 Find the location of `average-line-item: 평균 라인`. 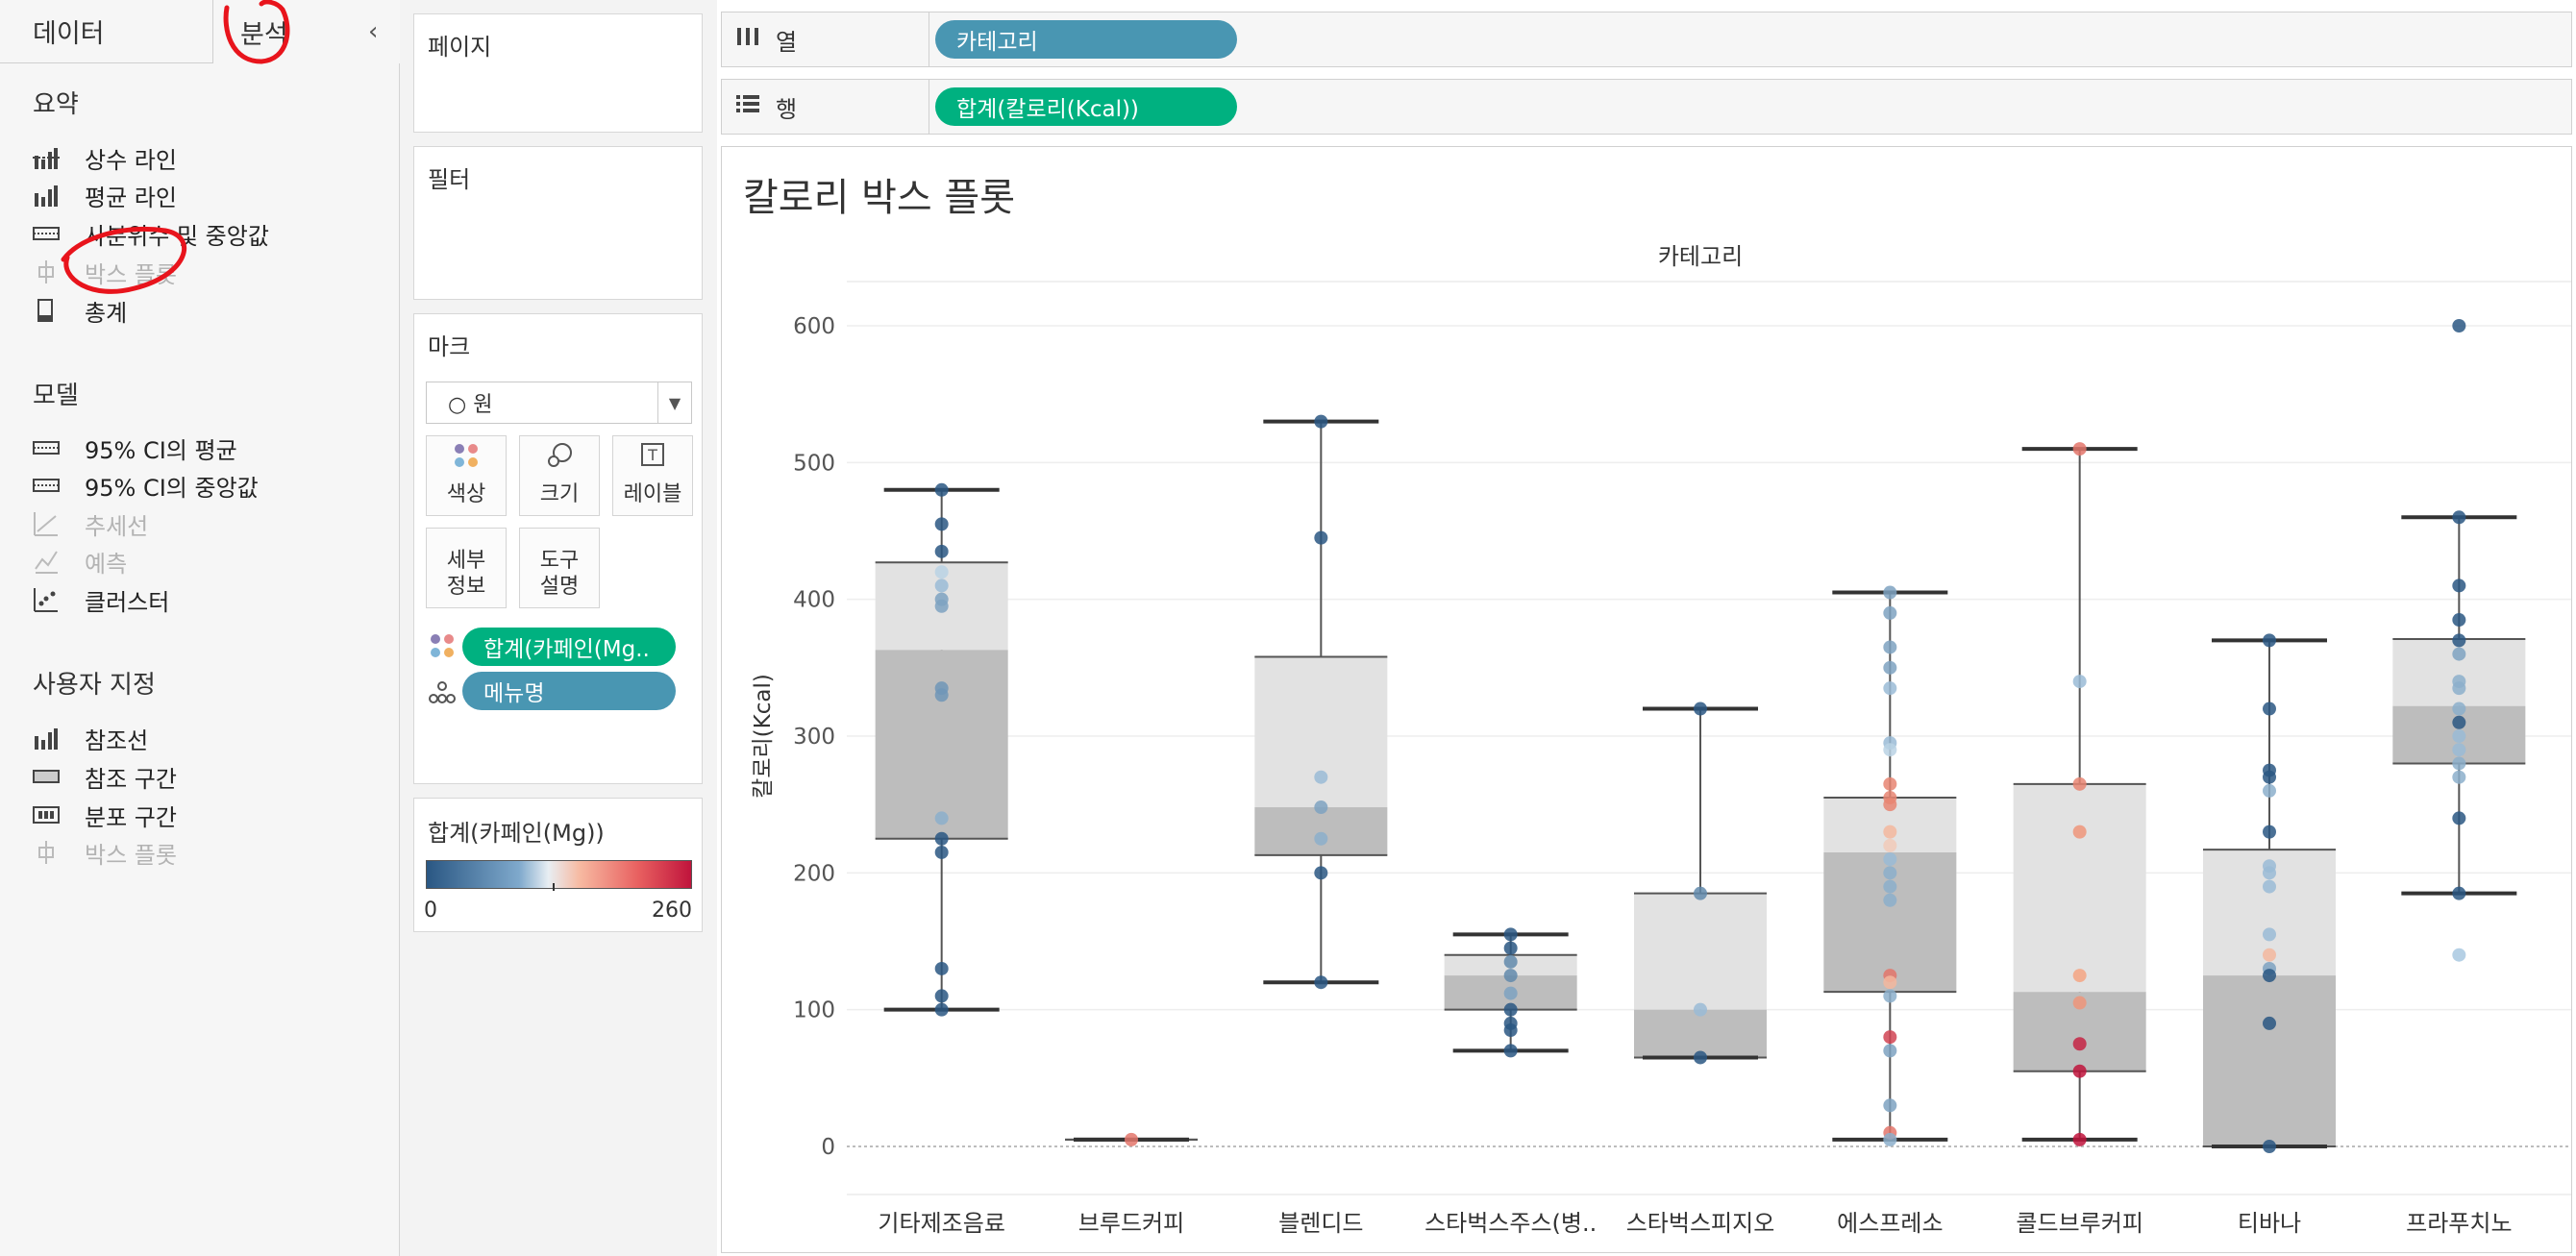

average-line-item: 평균 라인 is located at coordinates (105, 195).